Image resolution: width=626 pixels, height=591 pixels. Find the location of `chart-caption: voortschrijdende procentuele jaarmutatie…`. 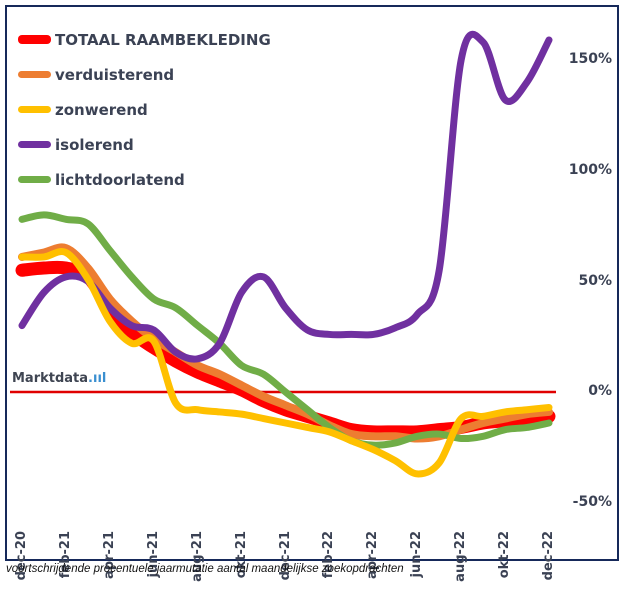

chart-caption: voortschrijdende procentuele jaarmutatie… is located at coordinates (205, 569).